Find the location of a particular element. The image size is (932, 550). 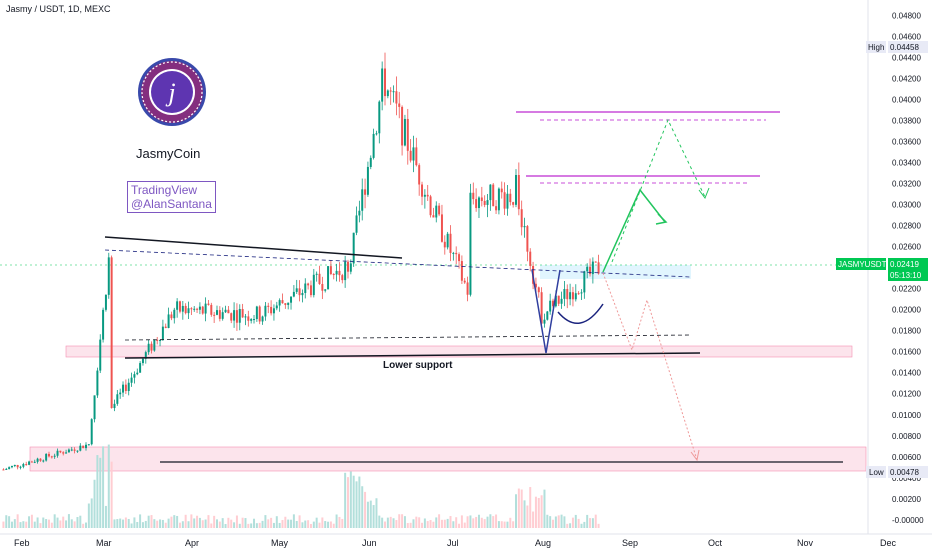

price-tick-label: 0.04200 is located at coordinates (906, 78).